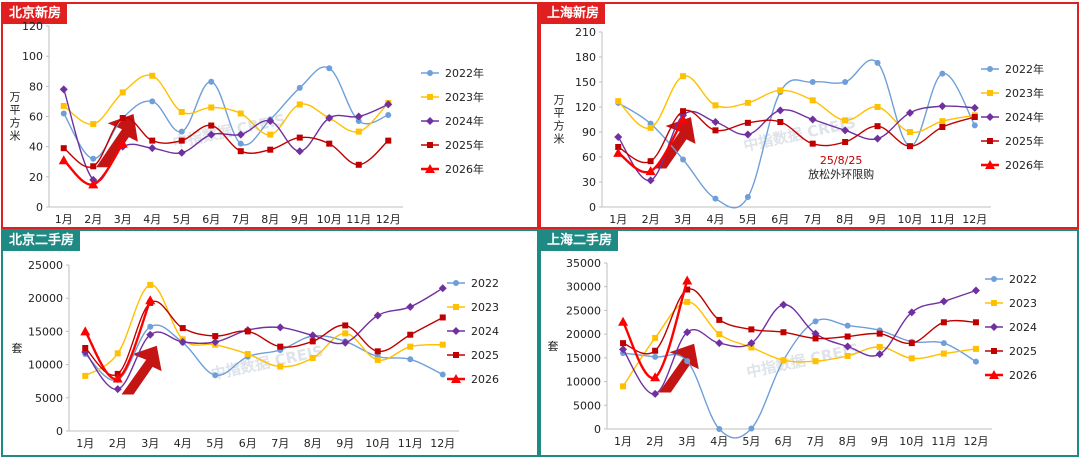  What do you see at coordinates (1024, 69) in the screenshot?
I see `legend-label: 2022年` at bounding box center [1024, 69].